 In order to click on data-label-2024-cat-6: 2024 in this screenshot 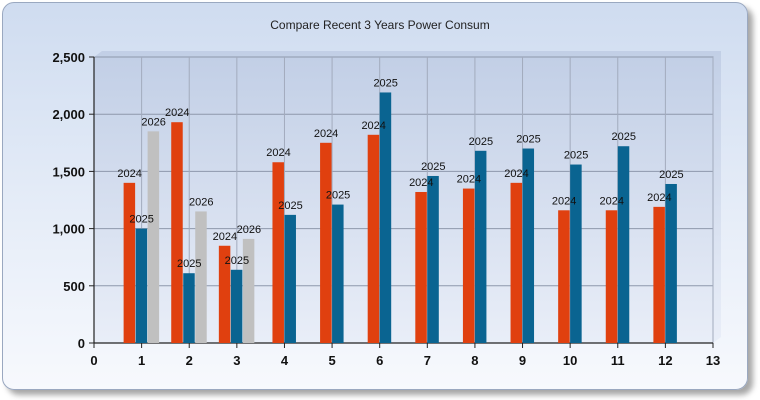, I will do `click(373, 126)`.